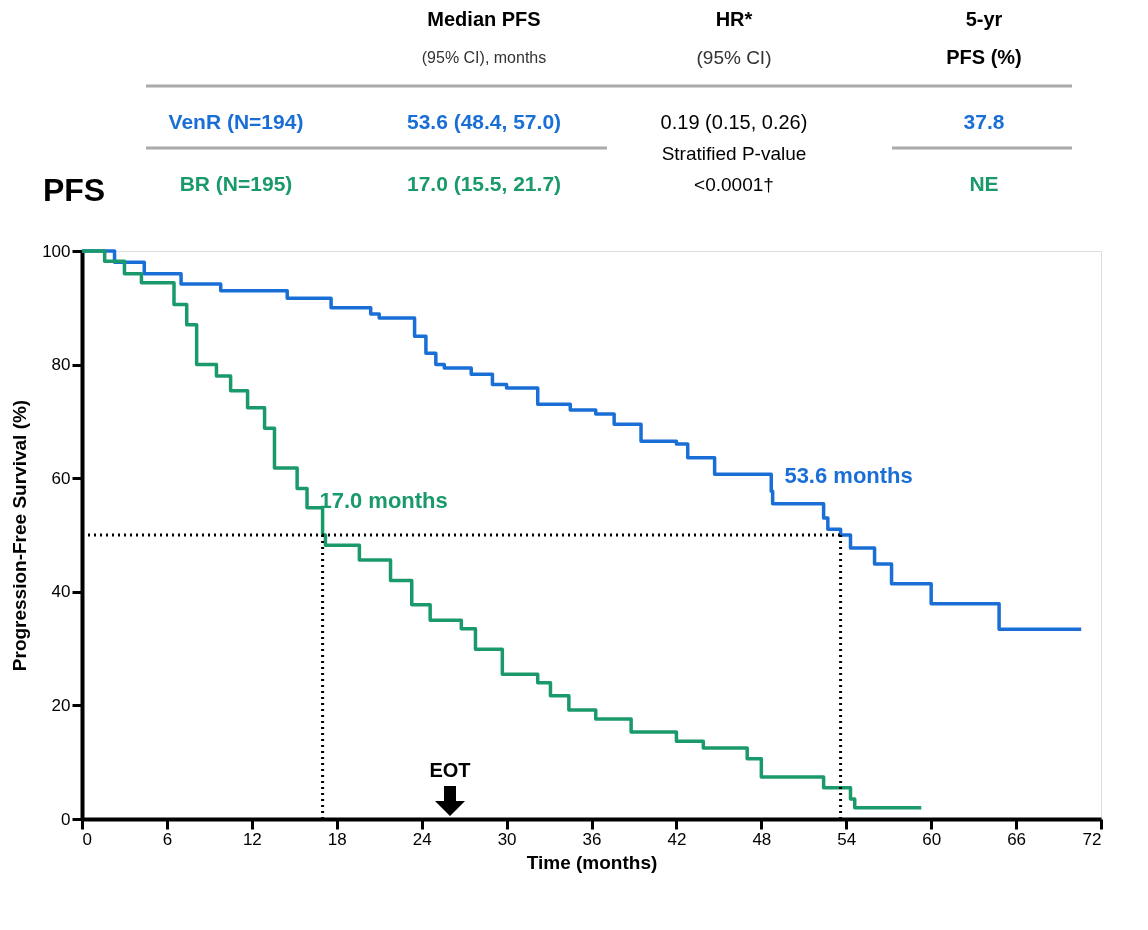 This screenshot has width=1148, height=930. Describe the element at coordinates (592, 862) in the screenshot. I see `x-axis-title: Time (months)` at that location.